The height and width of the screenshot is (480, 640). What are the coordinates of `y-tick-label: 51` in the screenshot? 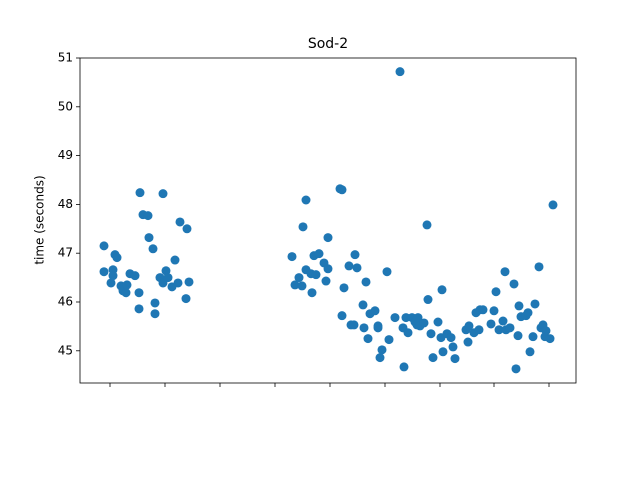 It's located at (65, 58).